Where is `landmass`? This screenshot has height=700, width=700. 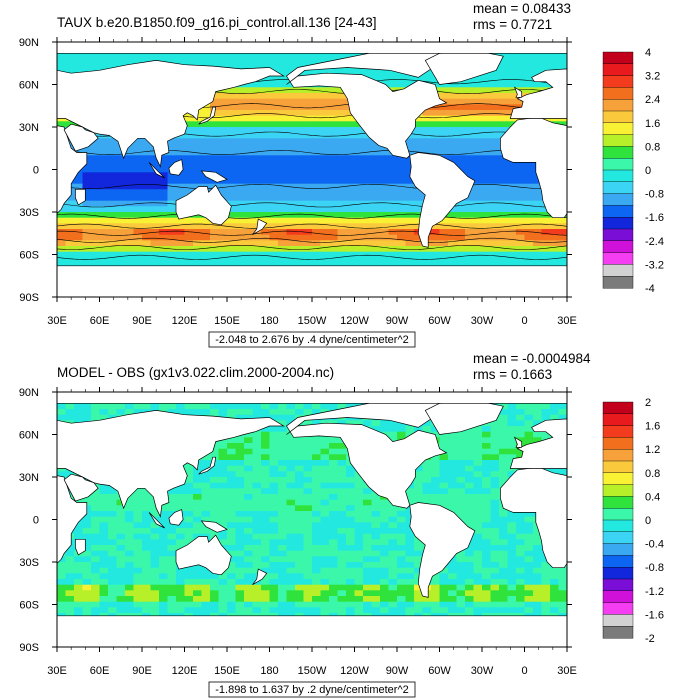 landmass is located at coordinates (176, 167).